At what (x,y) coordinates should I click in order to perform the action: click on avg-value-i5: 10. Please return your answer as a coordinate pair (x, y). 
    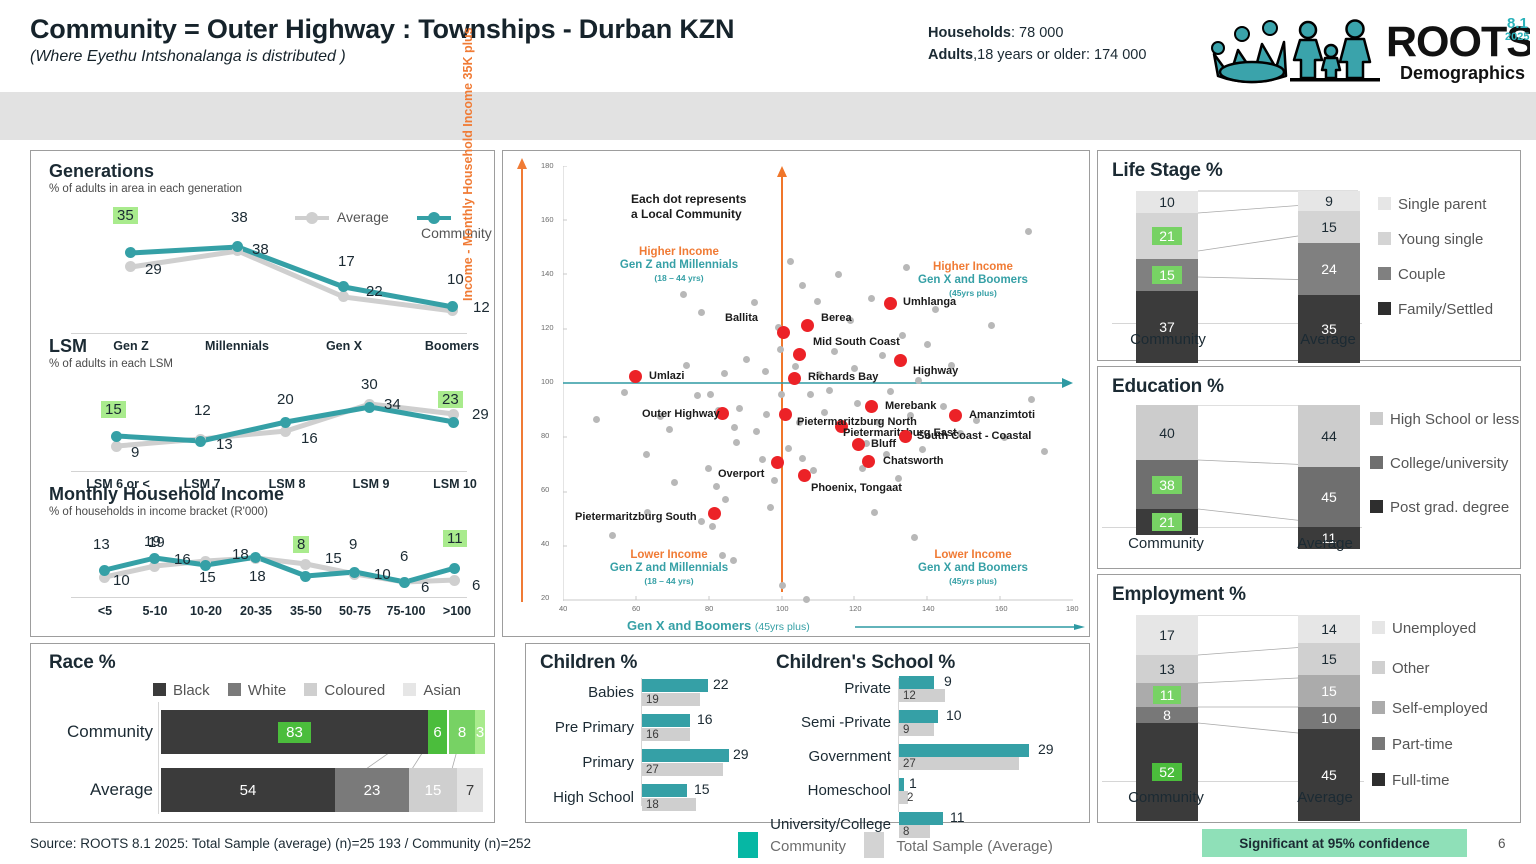
    Looking at the image, I should click on (382, 574).